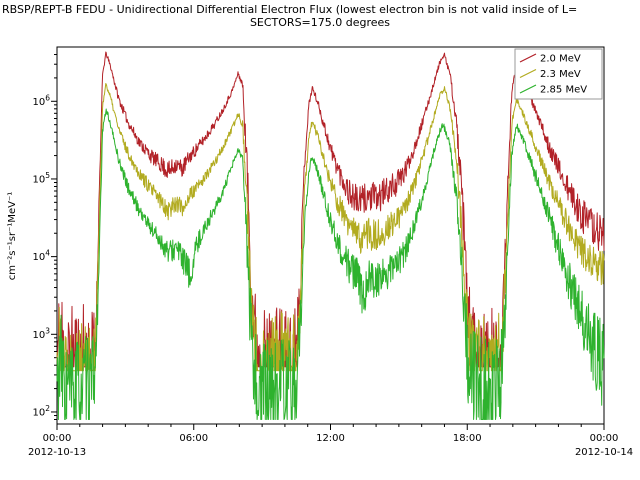  Describe the element at coordinates (320, 22) in the screenshot. I see `plot-subtitle: SECTORS=175.0 degrees` at that location.